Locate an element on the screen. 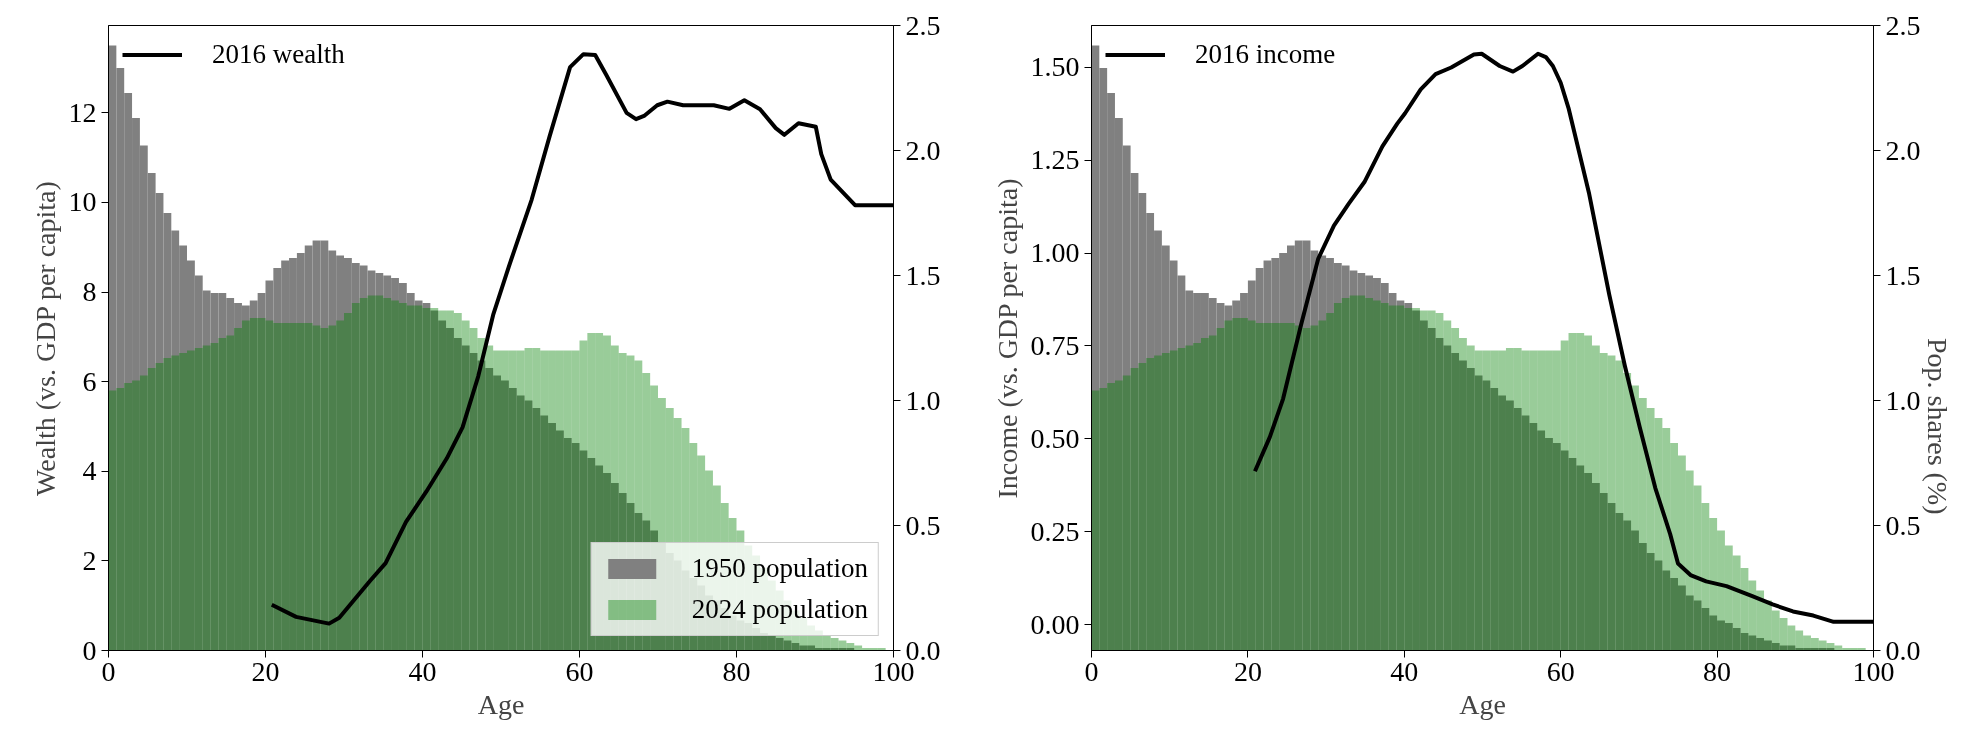 The height and width of the screenshot is (741, 1977). y-axis-title: Income (vs. GDP per capita) is located at coordinates (1007, 338).